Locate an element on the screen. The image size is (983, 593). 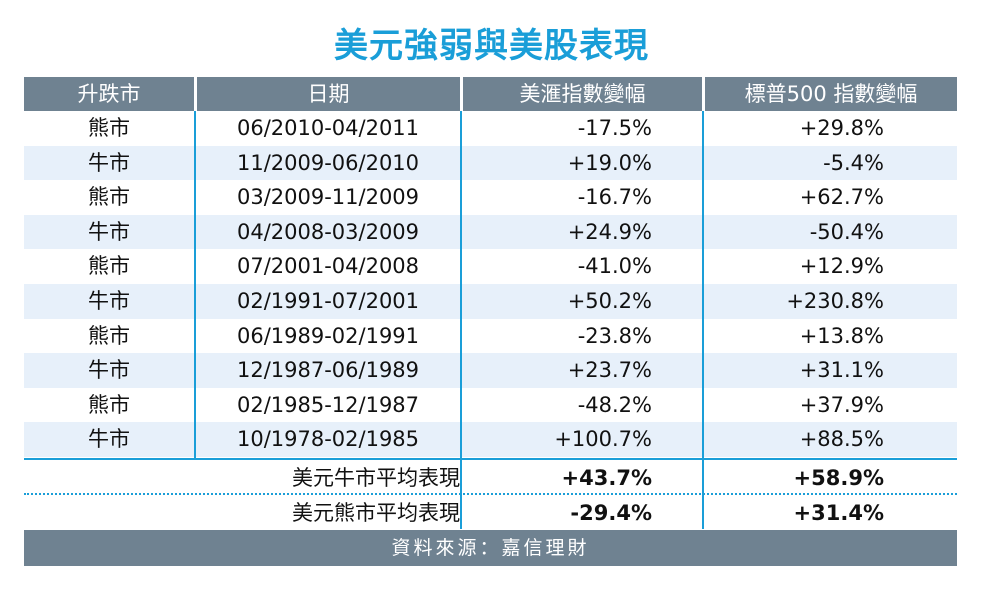
cell-usd: +50.2% is located at coordinates (609, 300).